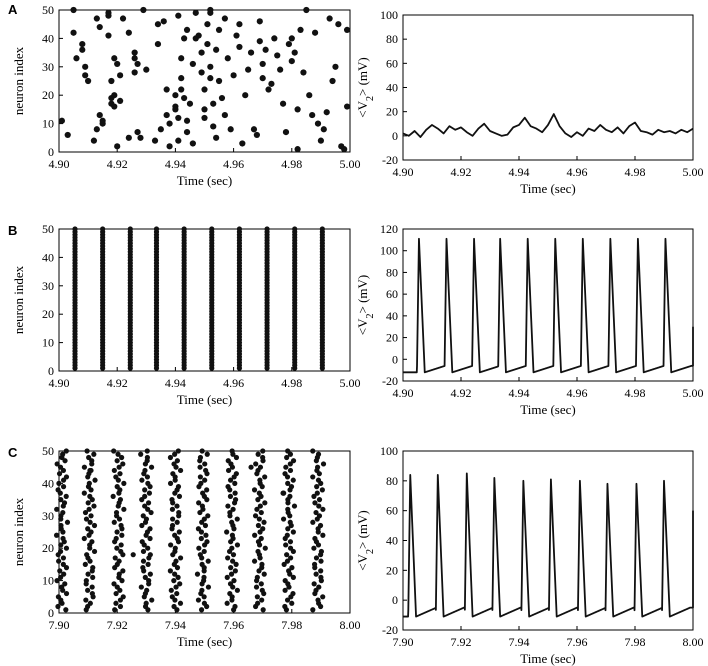 Image resolution: width=708 pixels, height=666 pixels. I want to click on C-trace-y-tick-label: 100, so click(389, 451).